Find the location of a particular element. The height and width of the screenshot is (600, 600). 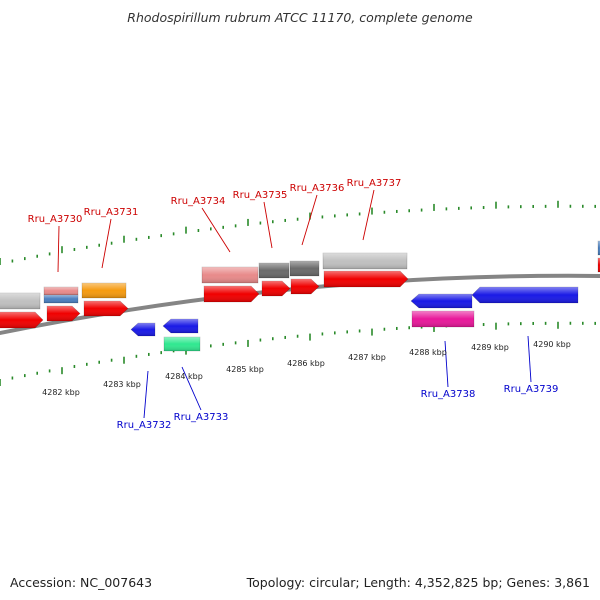

scale-label: 4285 kbp is located at coordinates (245, 369).